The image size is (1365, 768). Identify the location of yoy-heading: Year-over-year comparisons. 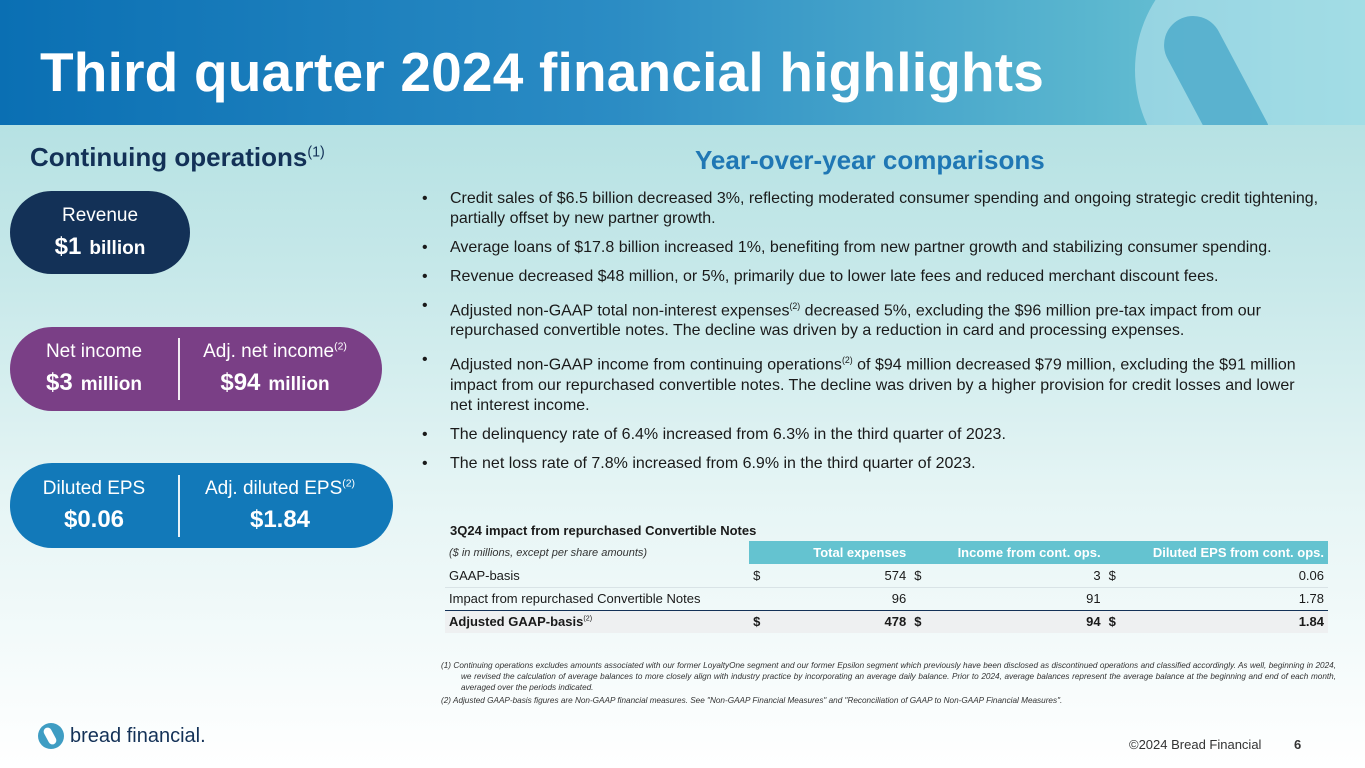
(870, 160).